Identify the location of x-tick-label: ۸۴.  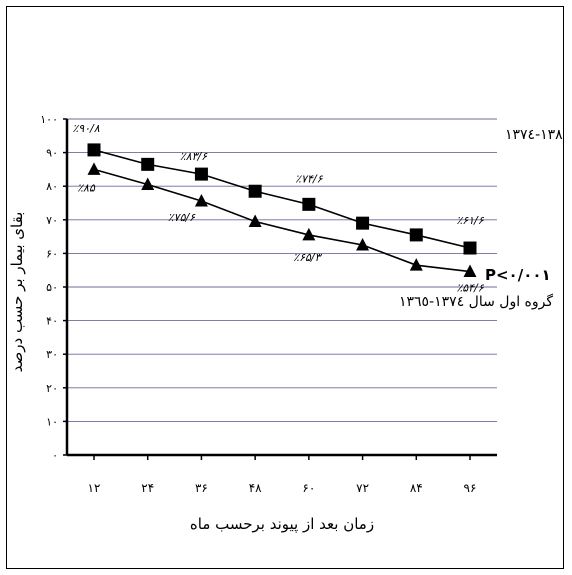
(416, 488).